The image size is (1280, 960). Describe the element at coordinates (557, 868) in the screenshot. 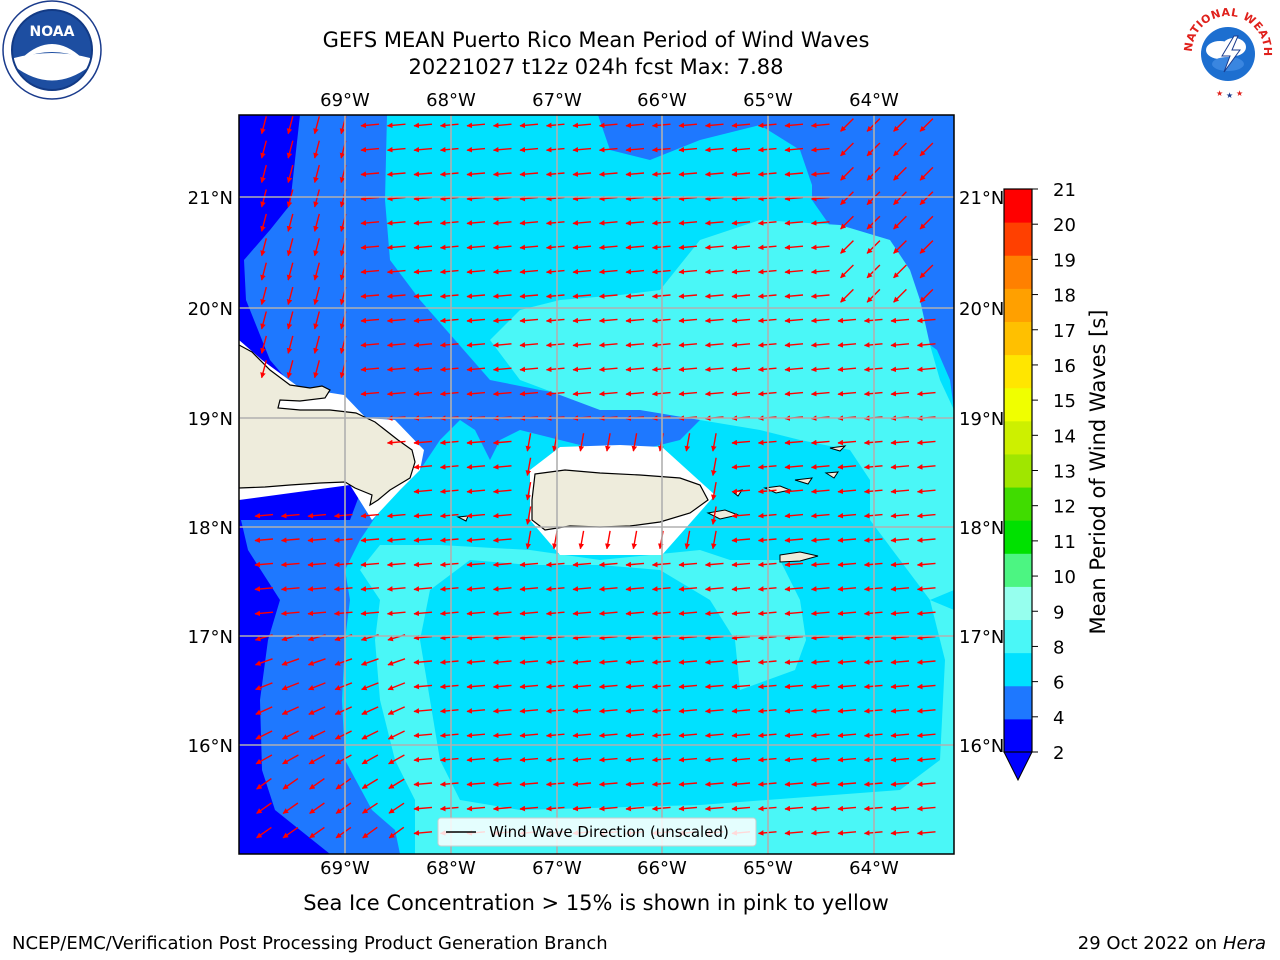

I see `lon-tick-bottom: 67°W` at that location.